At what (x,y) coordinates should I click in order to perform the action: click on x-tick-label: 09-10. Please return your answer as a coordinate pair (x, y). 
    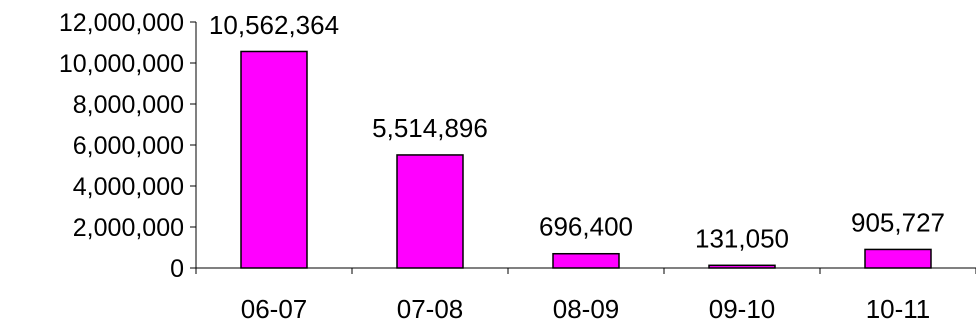
    Looking at the image, I should click on (742, 309).